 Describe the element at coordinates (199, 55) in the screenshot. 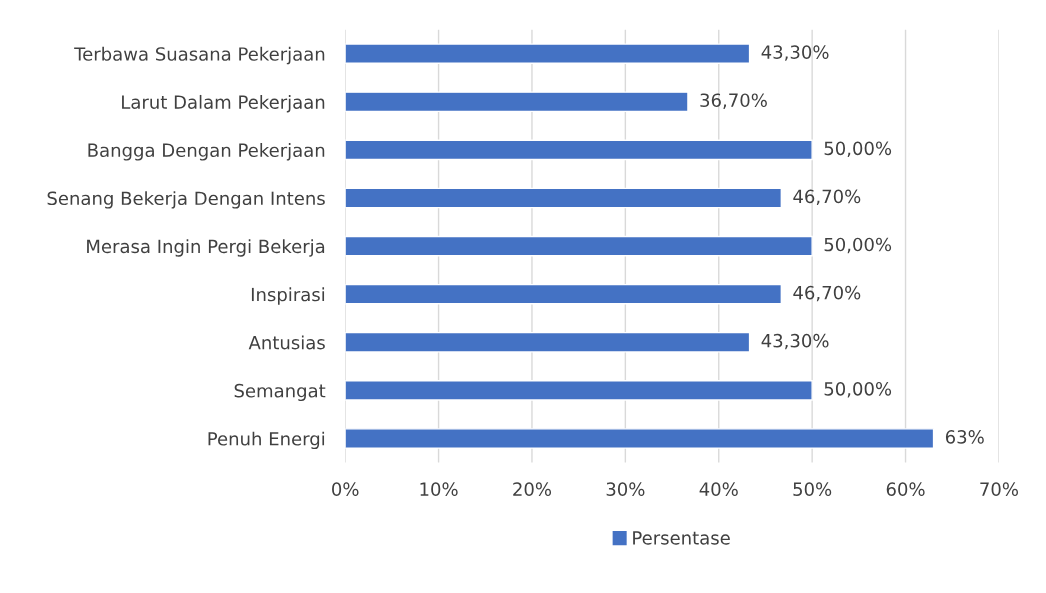

I see `y-tick-label: Terbawa Suasana Pekerjaan` at that location.